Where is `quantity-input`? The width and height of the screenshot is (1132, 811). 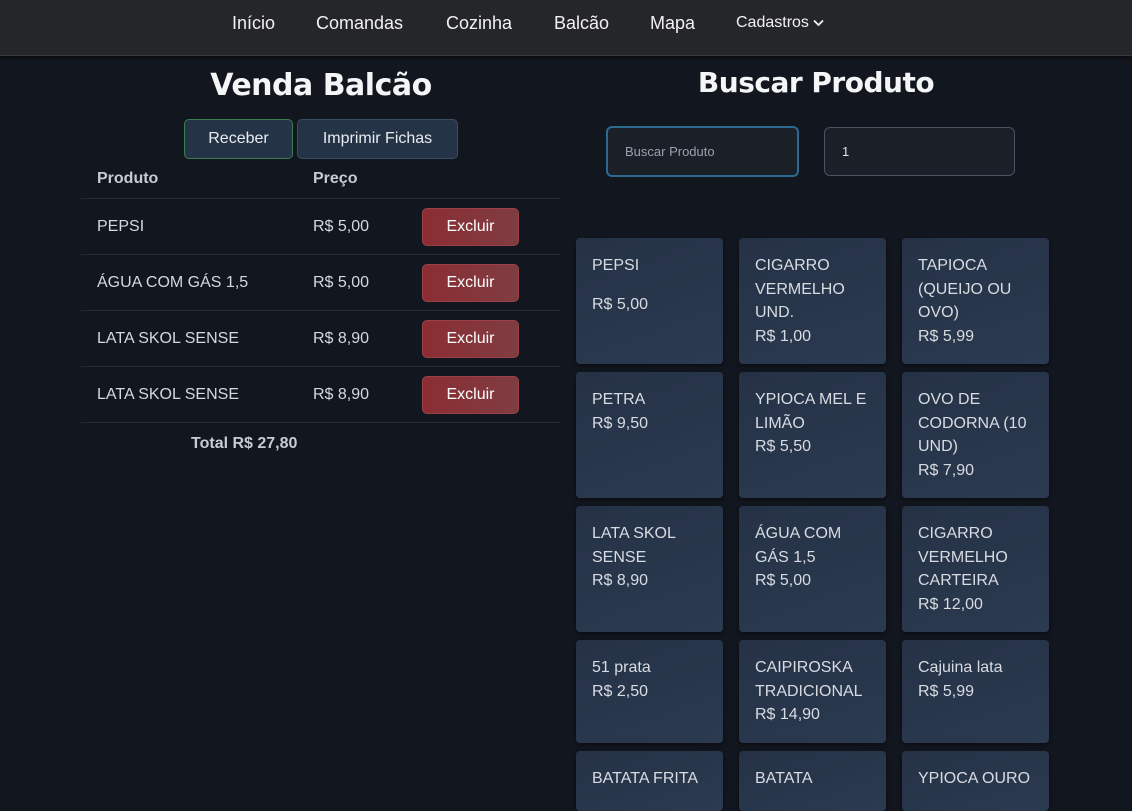
quantity-input is located at coordinates (919, 151).